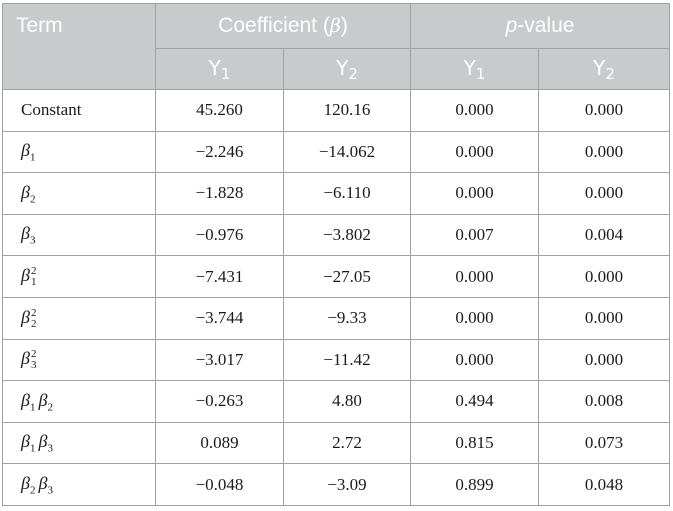 This screenshot has height=511, width=673. What do you see at coordinates (219, 443) in the screenshot?
I see `coef-y1-cell: 0.089` at bounding box center [219, 443].